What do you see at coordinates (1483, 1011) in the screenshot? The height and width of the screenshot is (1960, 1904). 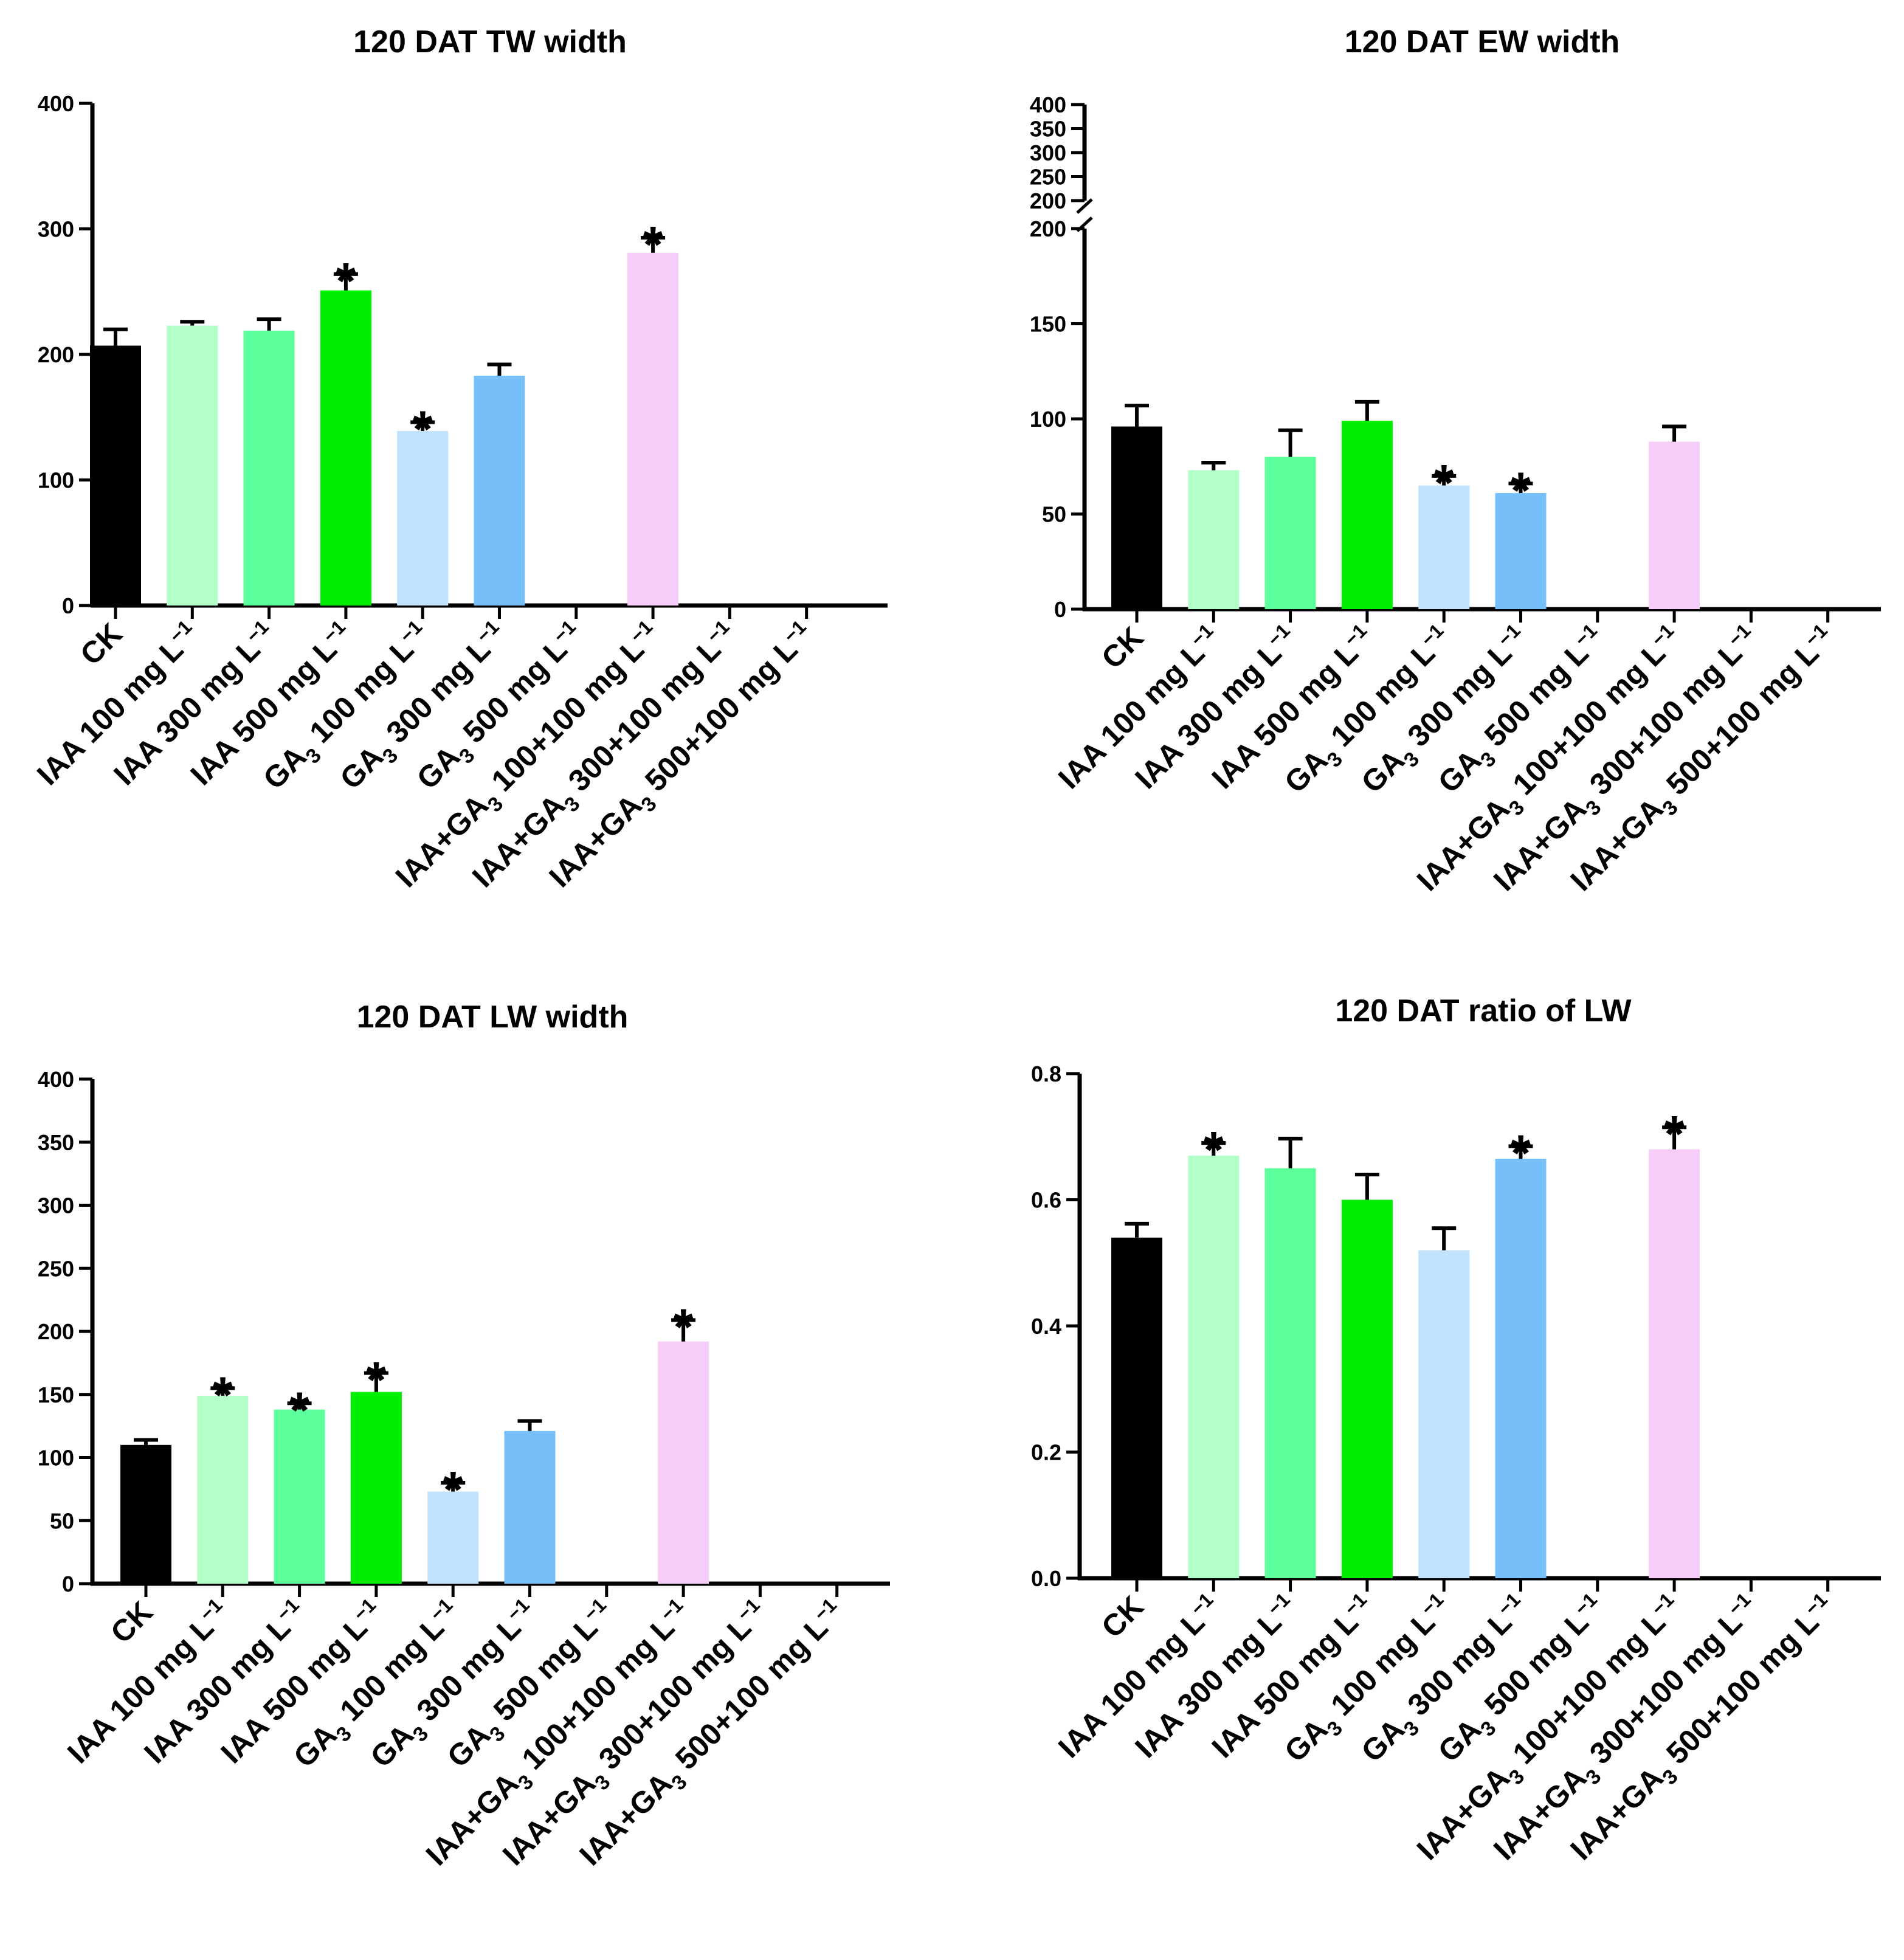 I see `chart-title: 120 DAT ratio of LW` at bounding box center [1483, 1011].